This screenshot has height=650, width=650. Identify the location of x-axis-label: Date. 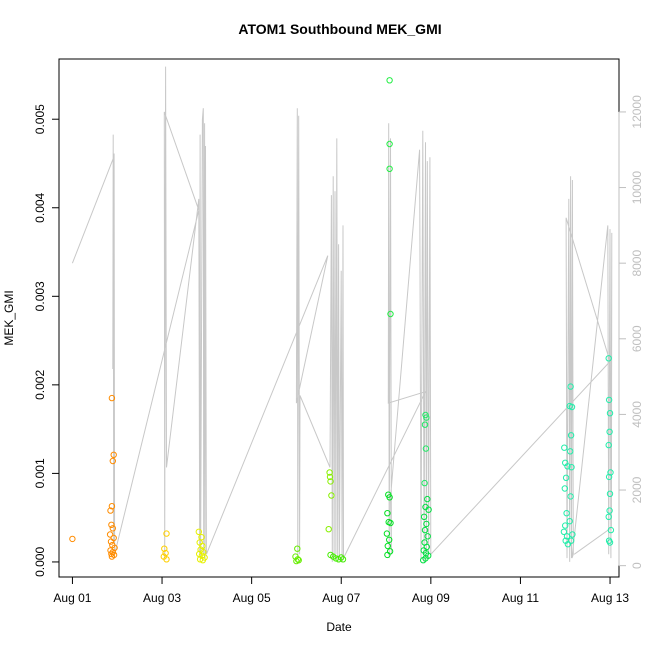
(339, 627).